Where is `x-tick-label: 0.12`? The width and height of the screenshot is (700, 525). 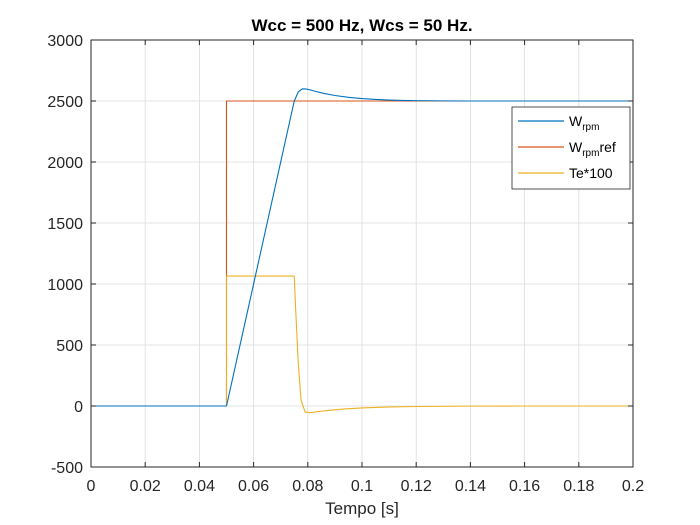
x-tick-label: 0.12 is located at coordinates (416, 486).